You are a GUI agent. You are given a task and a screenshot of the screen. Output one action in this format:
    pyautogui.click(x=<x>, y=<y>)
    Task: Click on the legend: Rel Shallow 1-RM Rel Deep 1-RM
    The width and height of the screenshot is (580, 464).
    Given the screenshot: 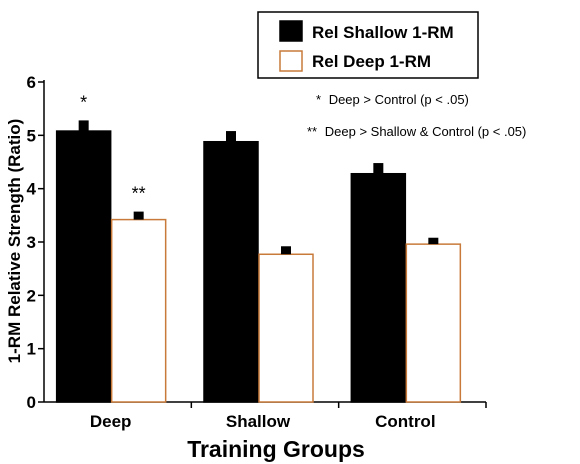 What is the action you would take?
    pyautogui.click(x=368, y=45)
    